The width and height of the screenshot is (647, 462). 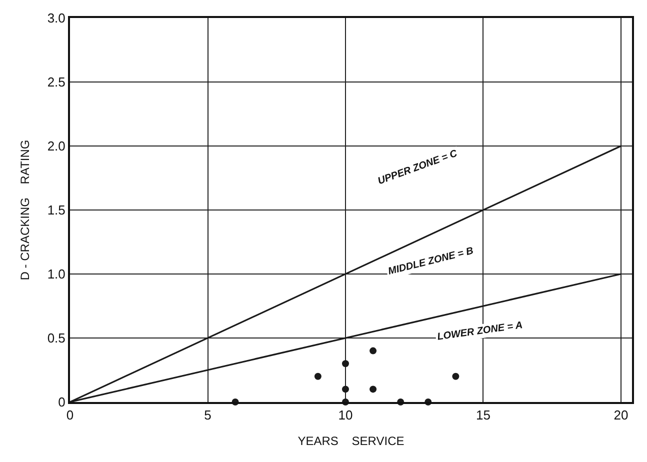 I want to click on annotation: MIDDLE ZONE = B, so click(x=431, y=262).